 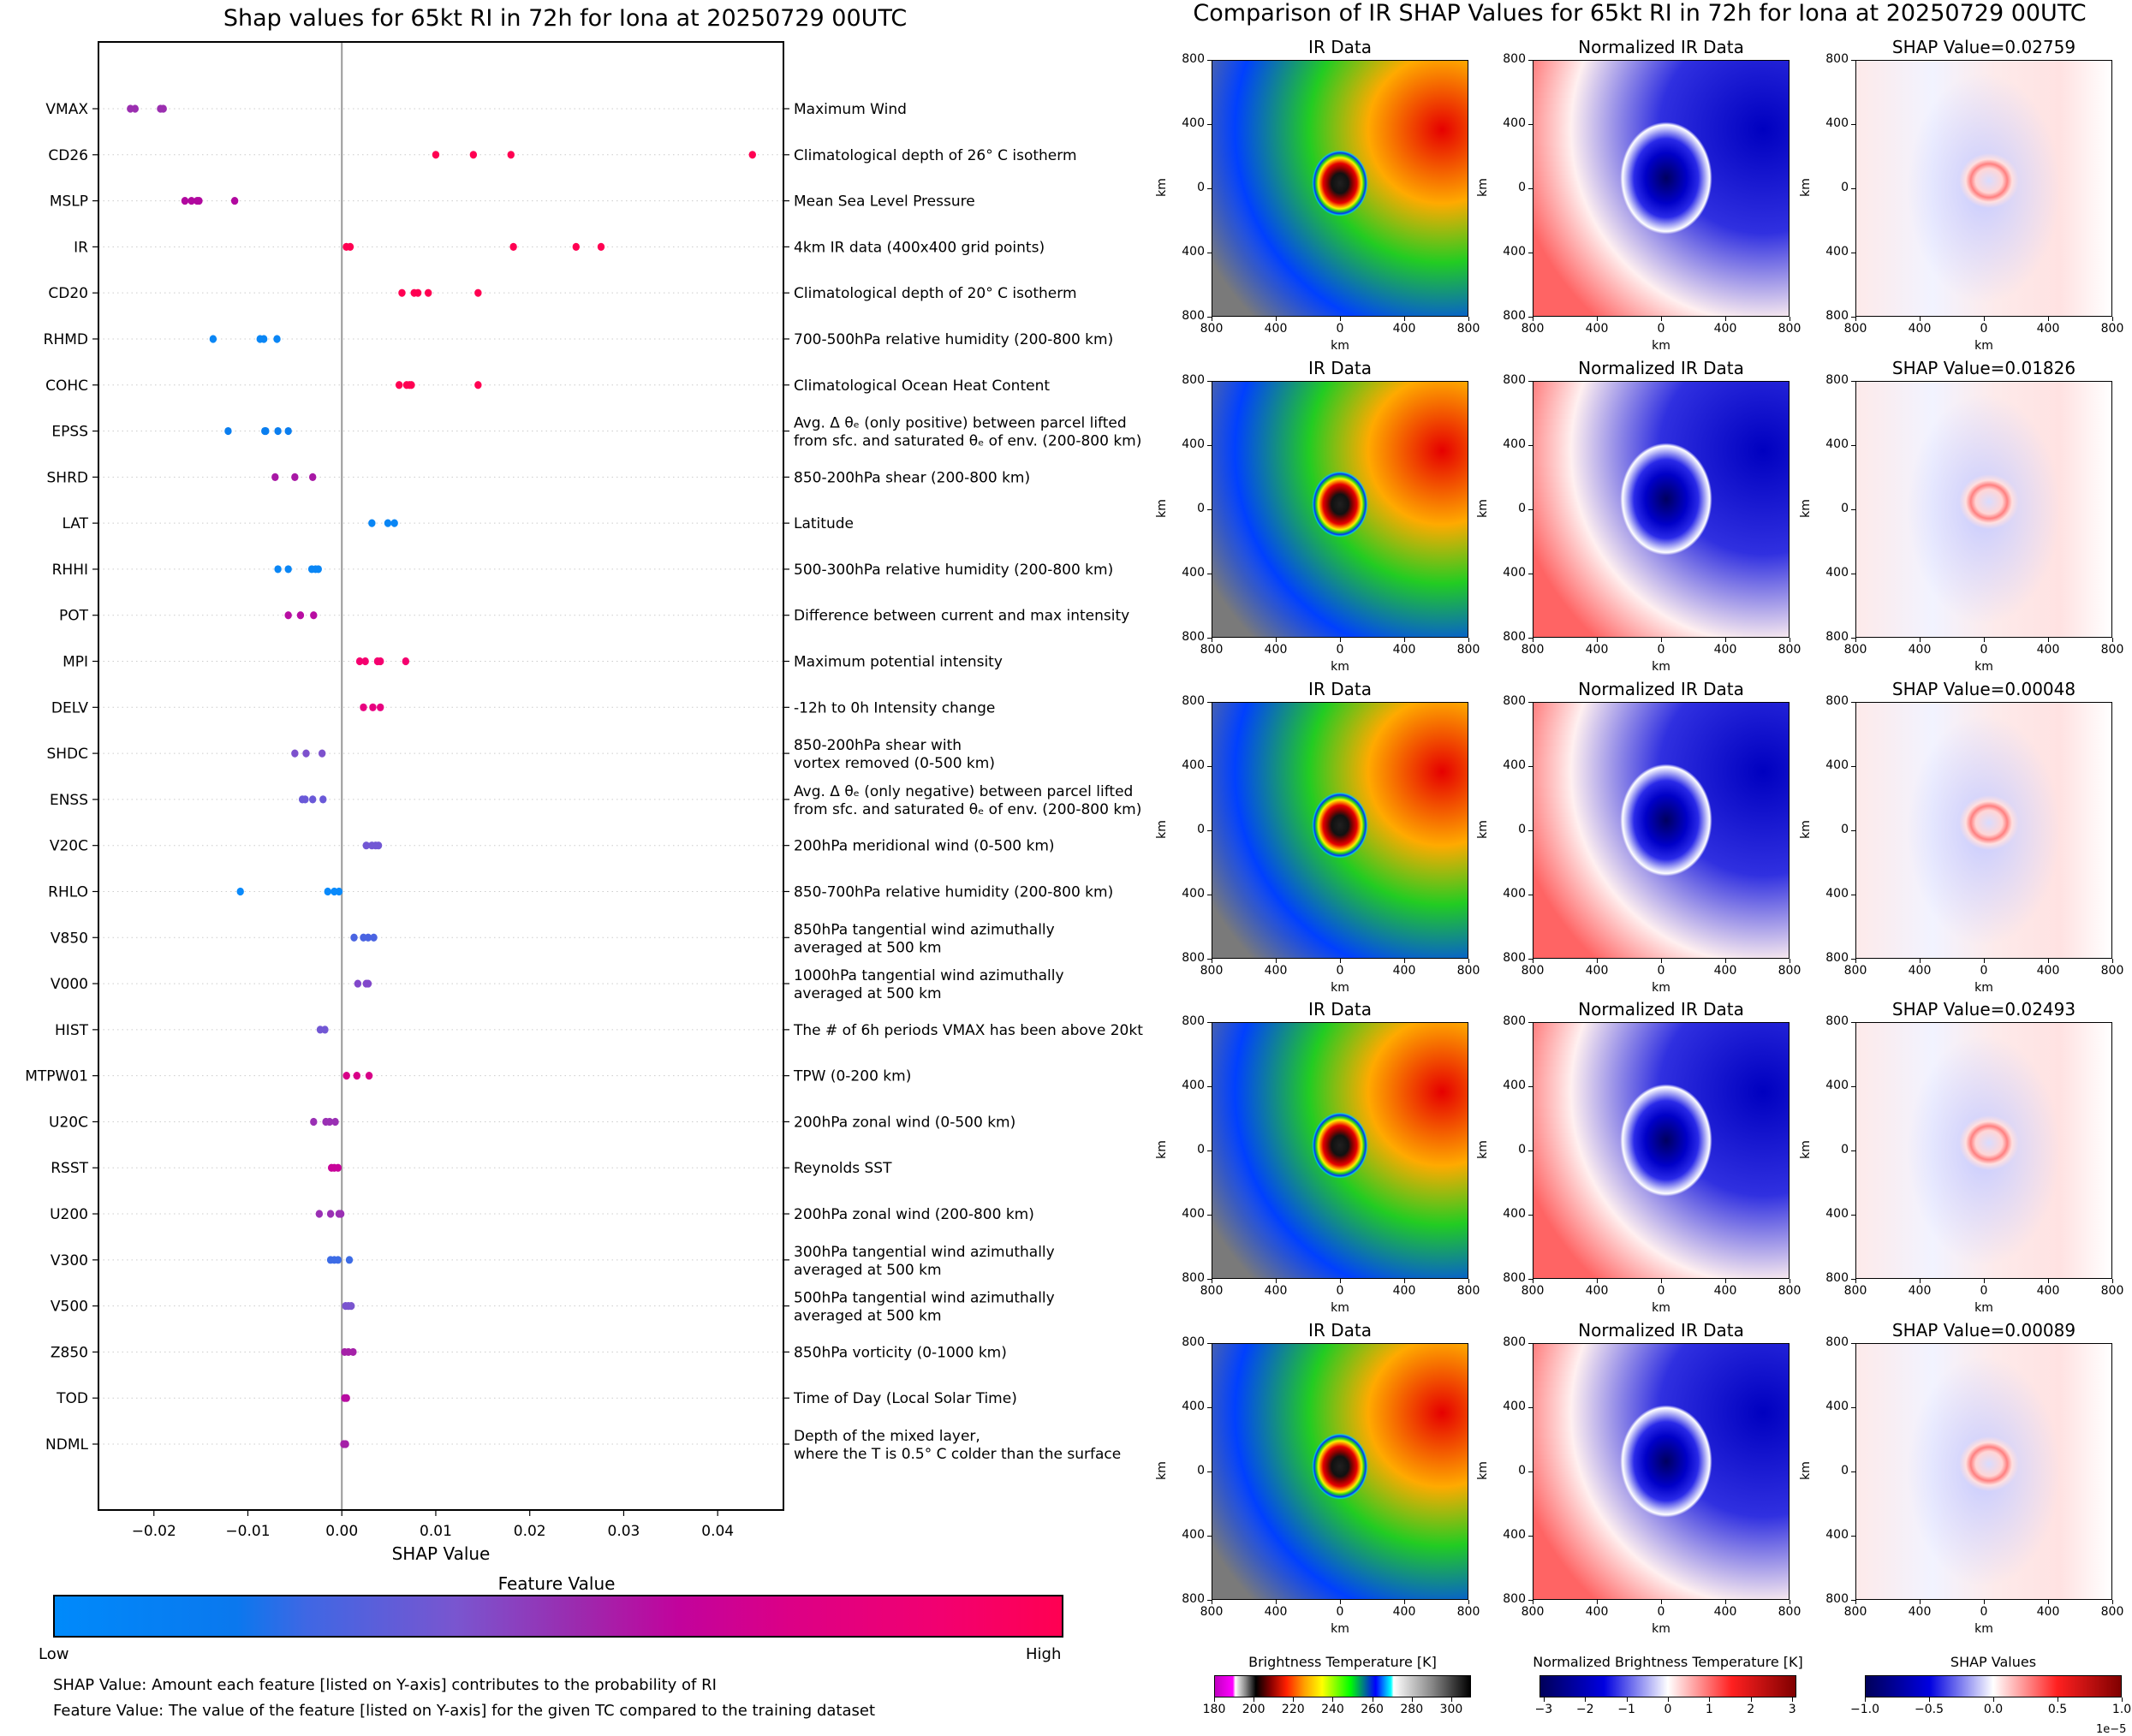 I want to click on feature-description-label: averaged at 500 km, so click(x=868, y=994).